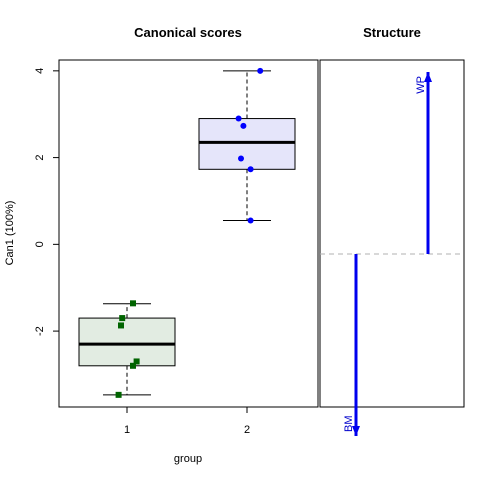  What do you see at coordinates (188, 459) in the screenshot?
I see `x-axis-label: group` at bounding box center [188, 459].